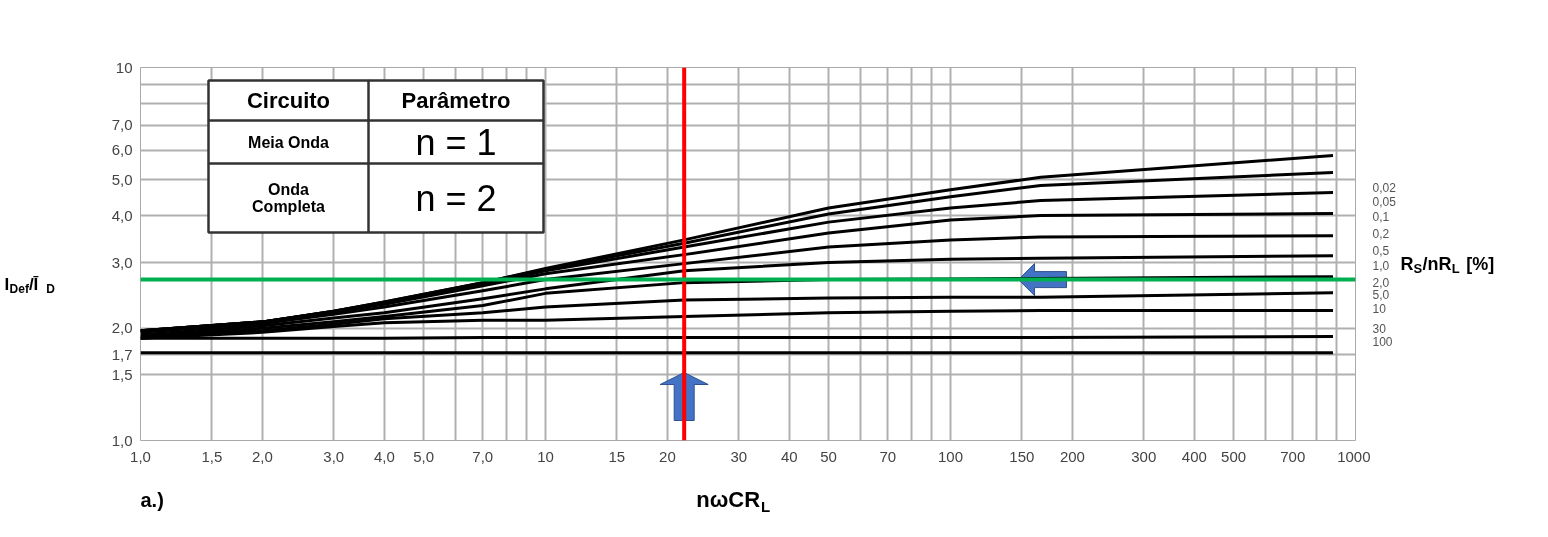 This screenshot has width=1548, height=537. What do you see at coordinates (456, 198) in the screenshot?
I see `annotation: n = 2` at bounding box center [456, 198].